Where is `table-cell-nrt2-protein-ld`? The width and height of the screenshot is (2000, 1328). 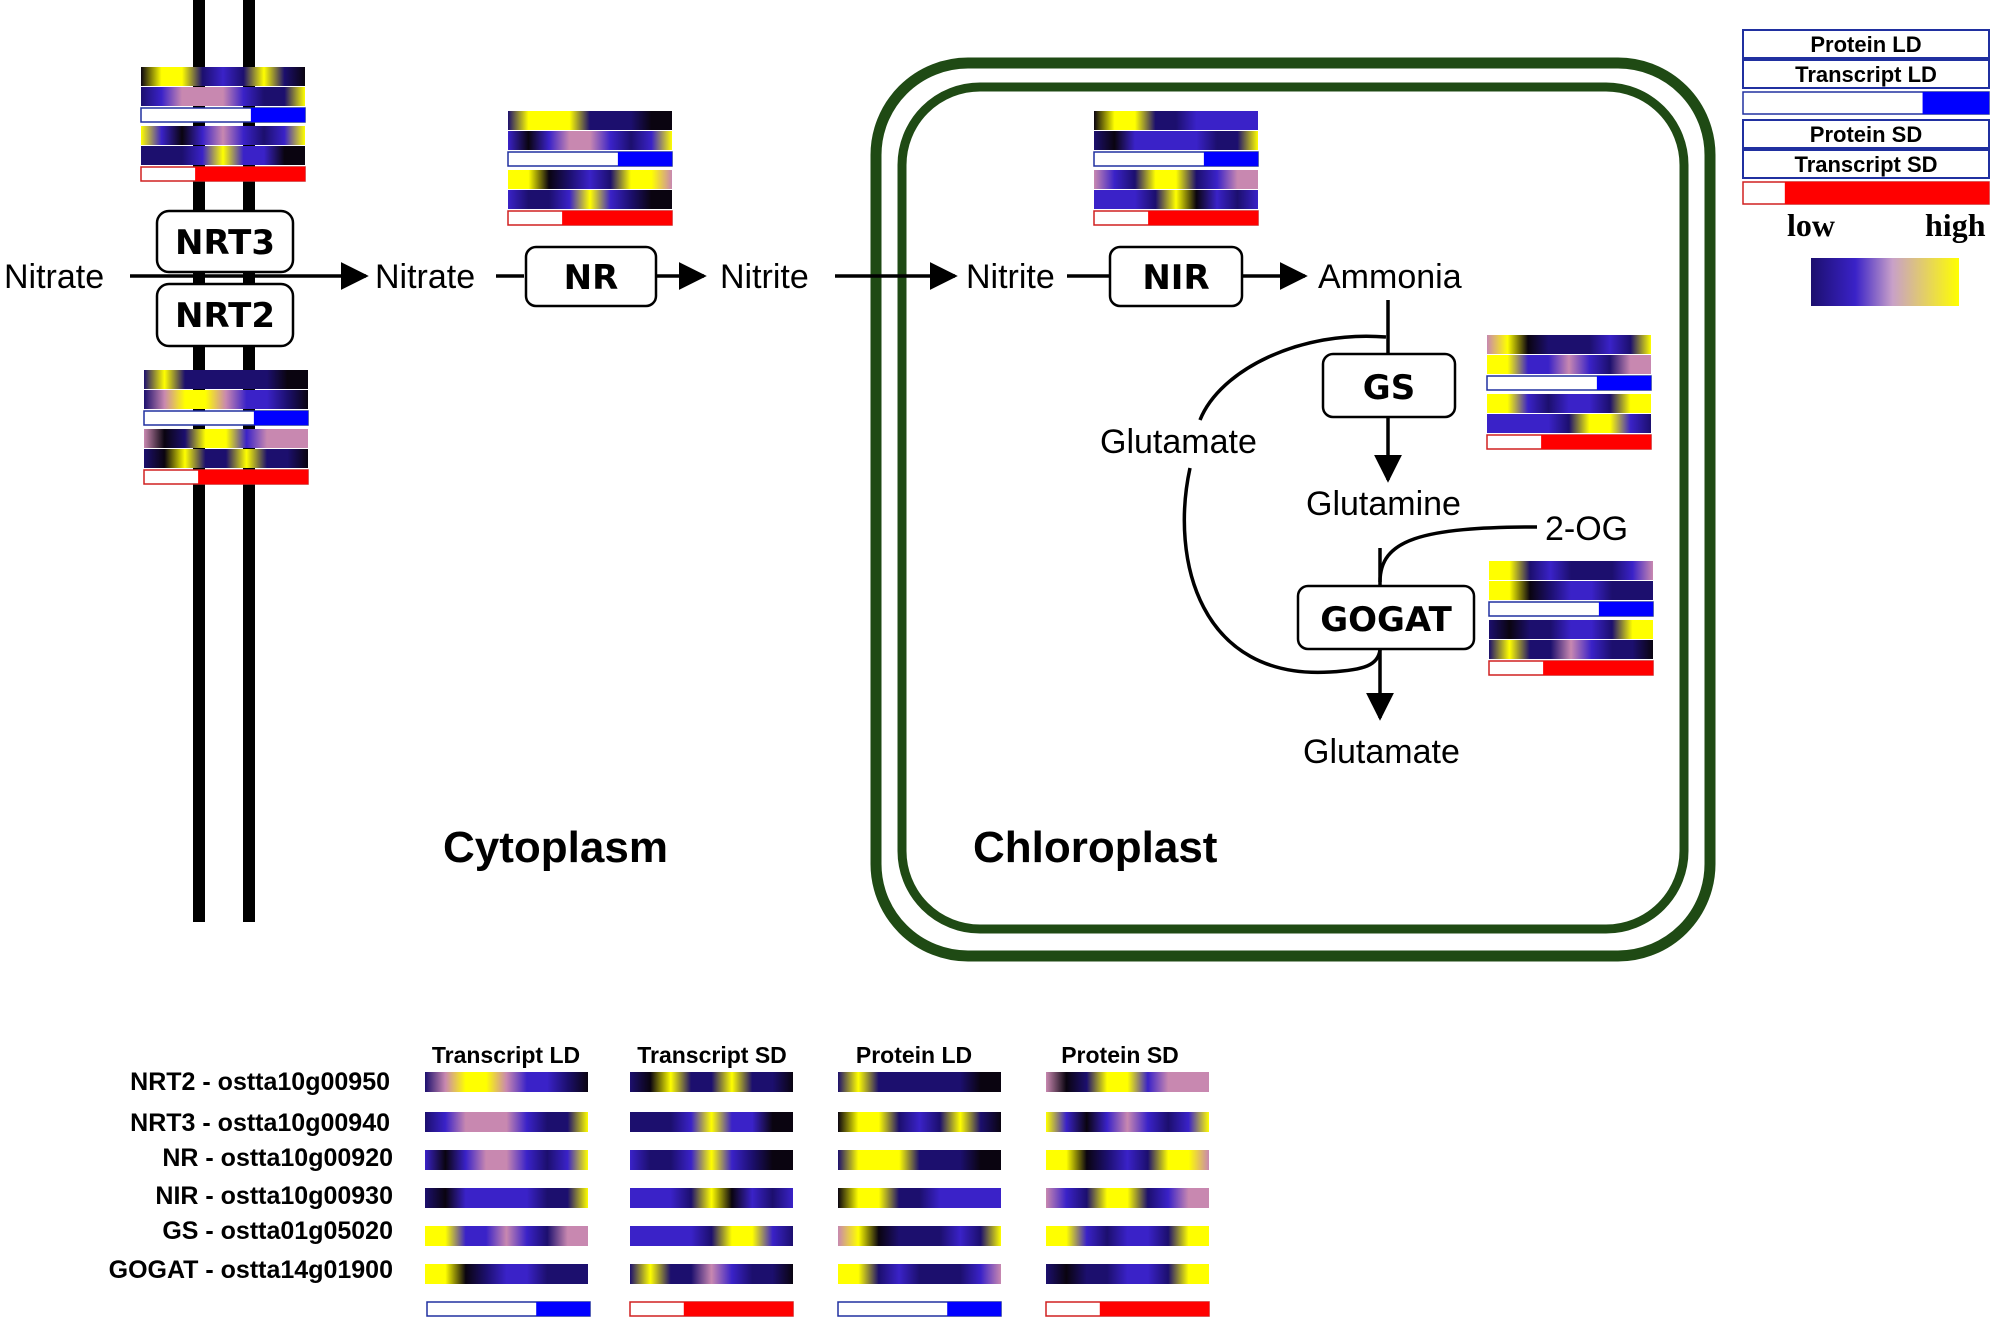
table-cell-nrt2-protein-ld is located at coordinates (919, 1082).